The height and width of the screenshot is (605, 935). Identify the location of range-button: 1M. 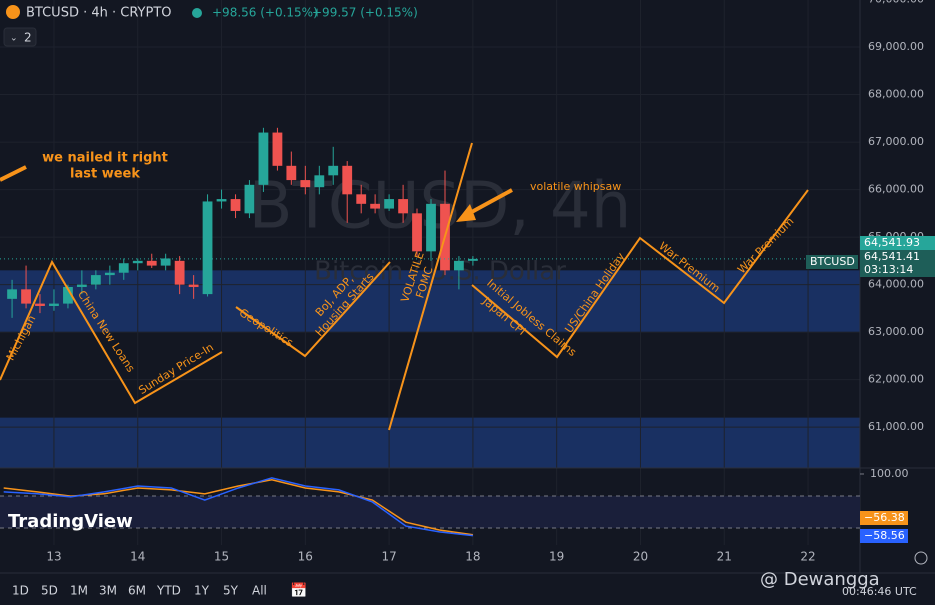
(79, 591).